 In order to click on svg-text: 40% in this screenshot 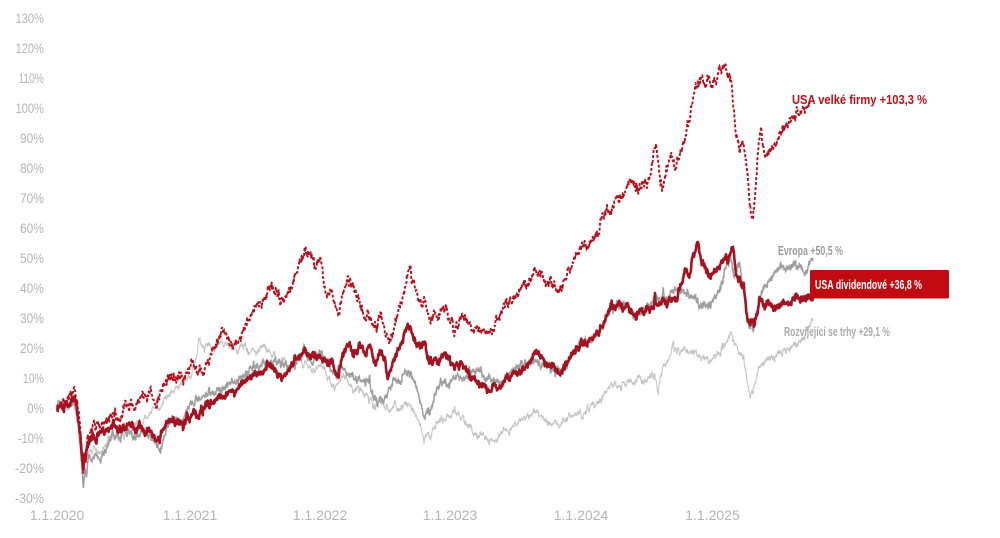, I will do `click(32, 288)`.